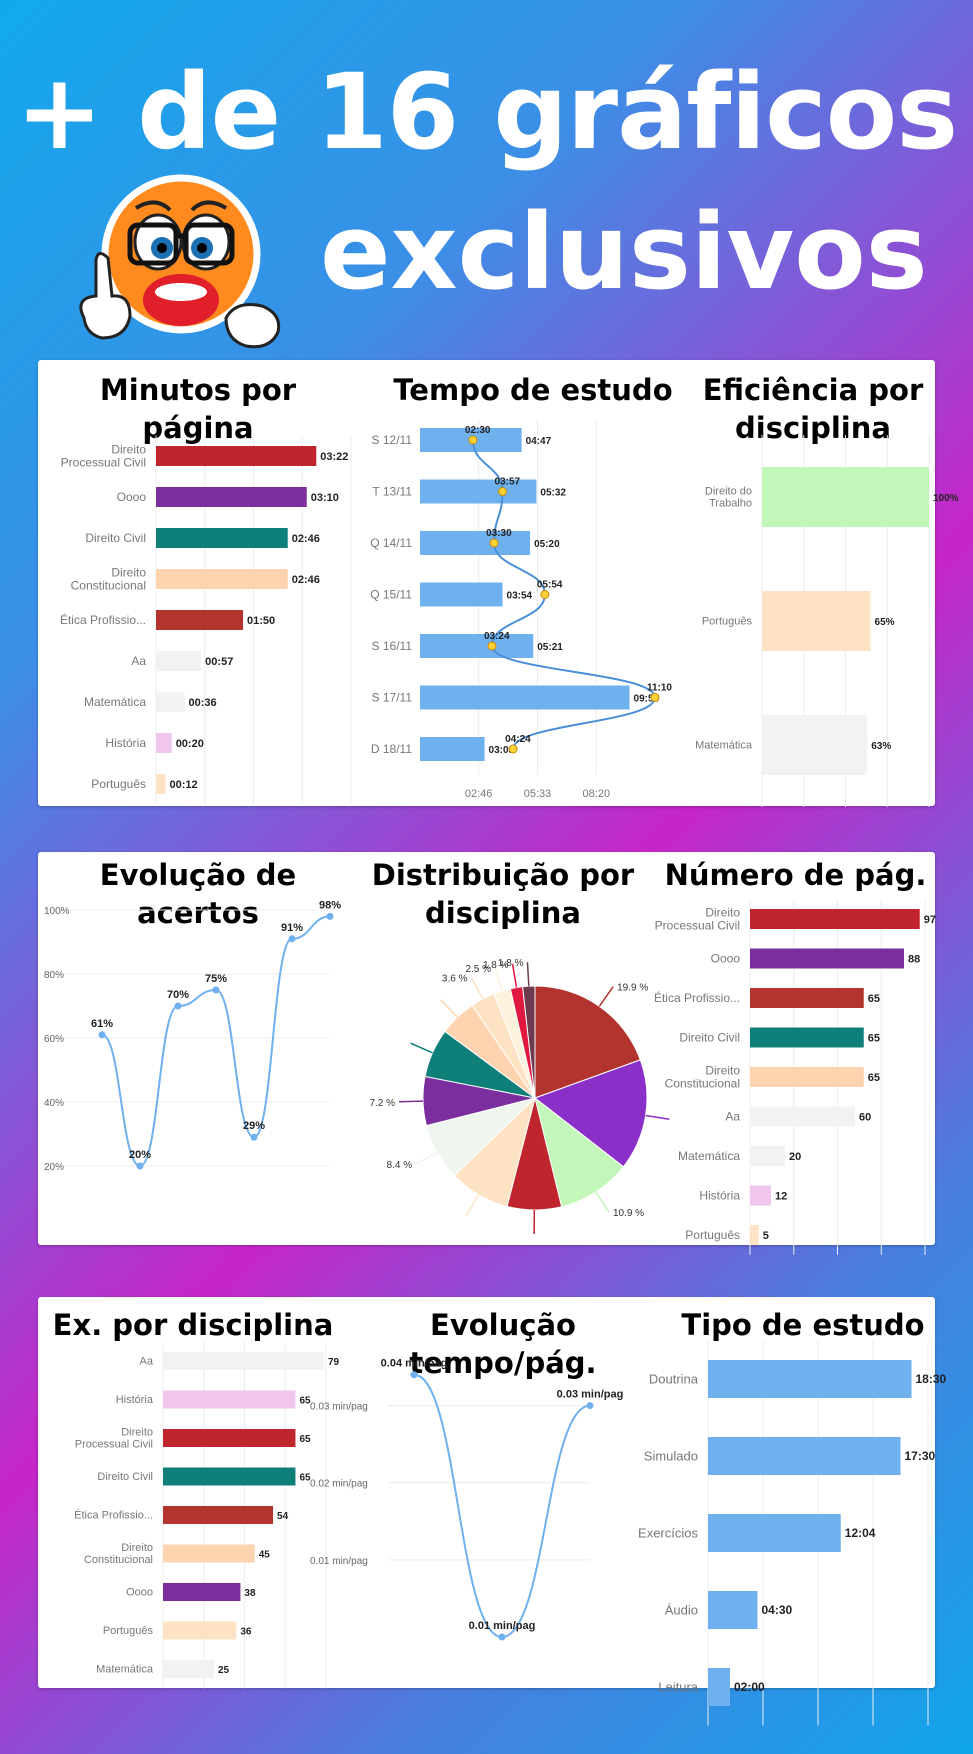 This screenshot has width=973, height=1754. I want to click on y-tick-label: 100%, so click(57, 911).